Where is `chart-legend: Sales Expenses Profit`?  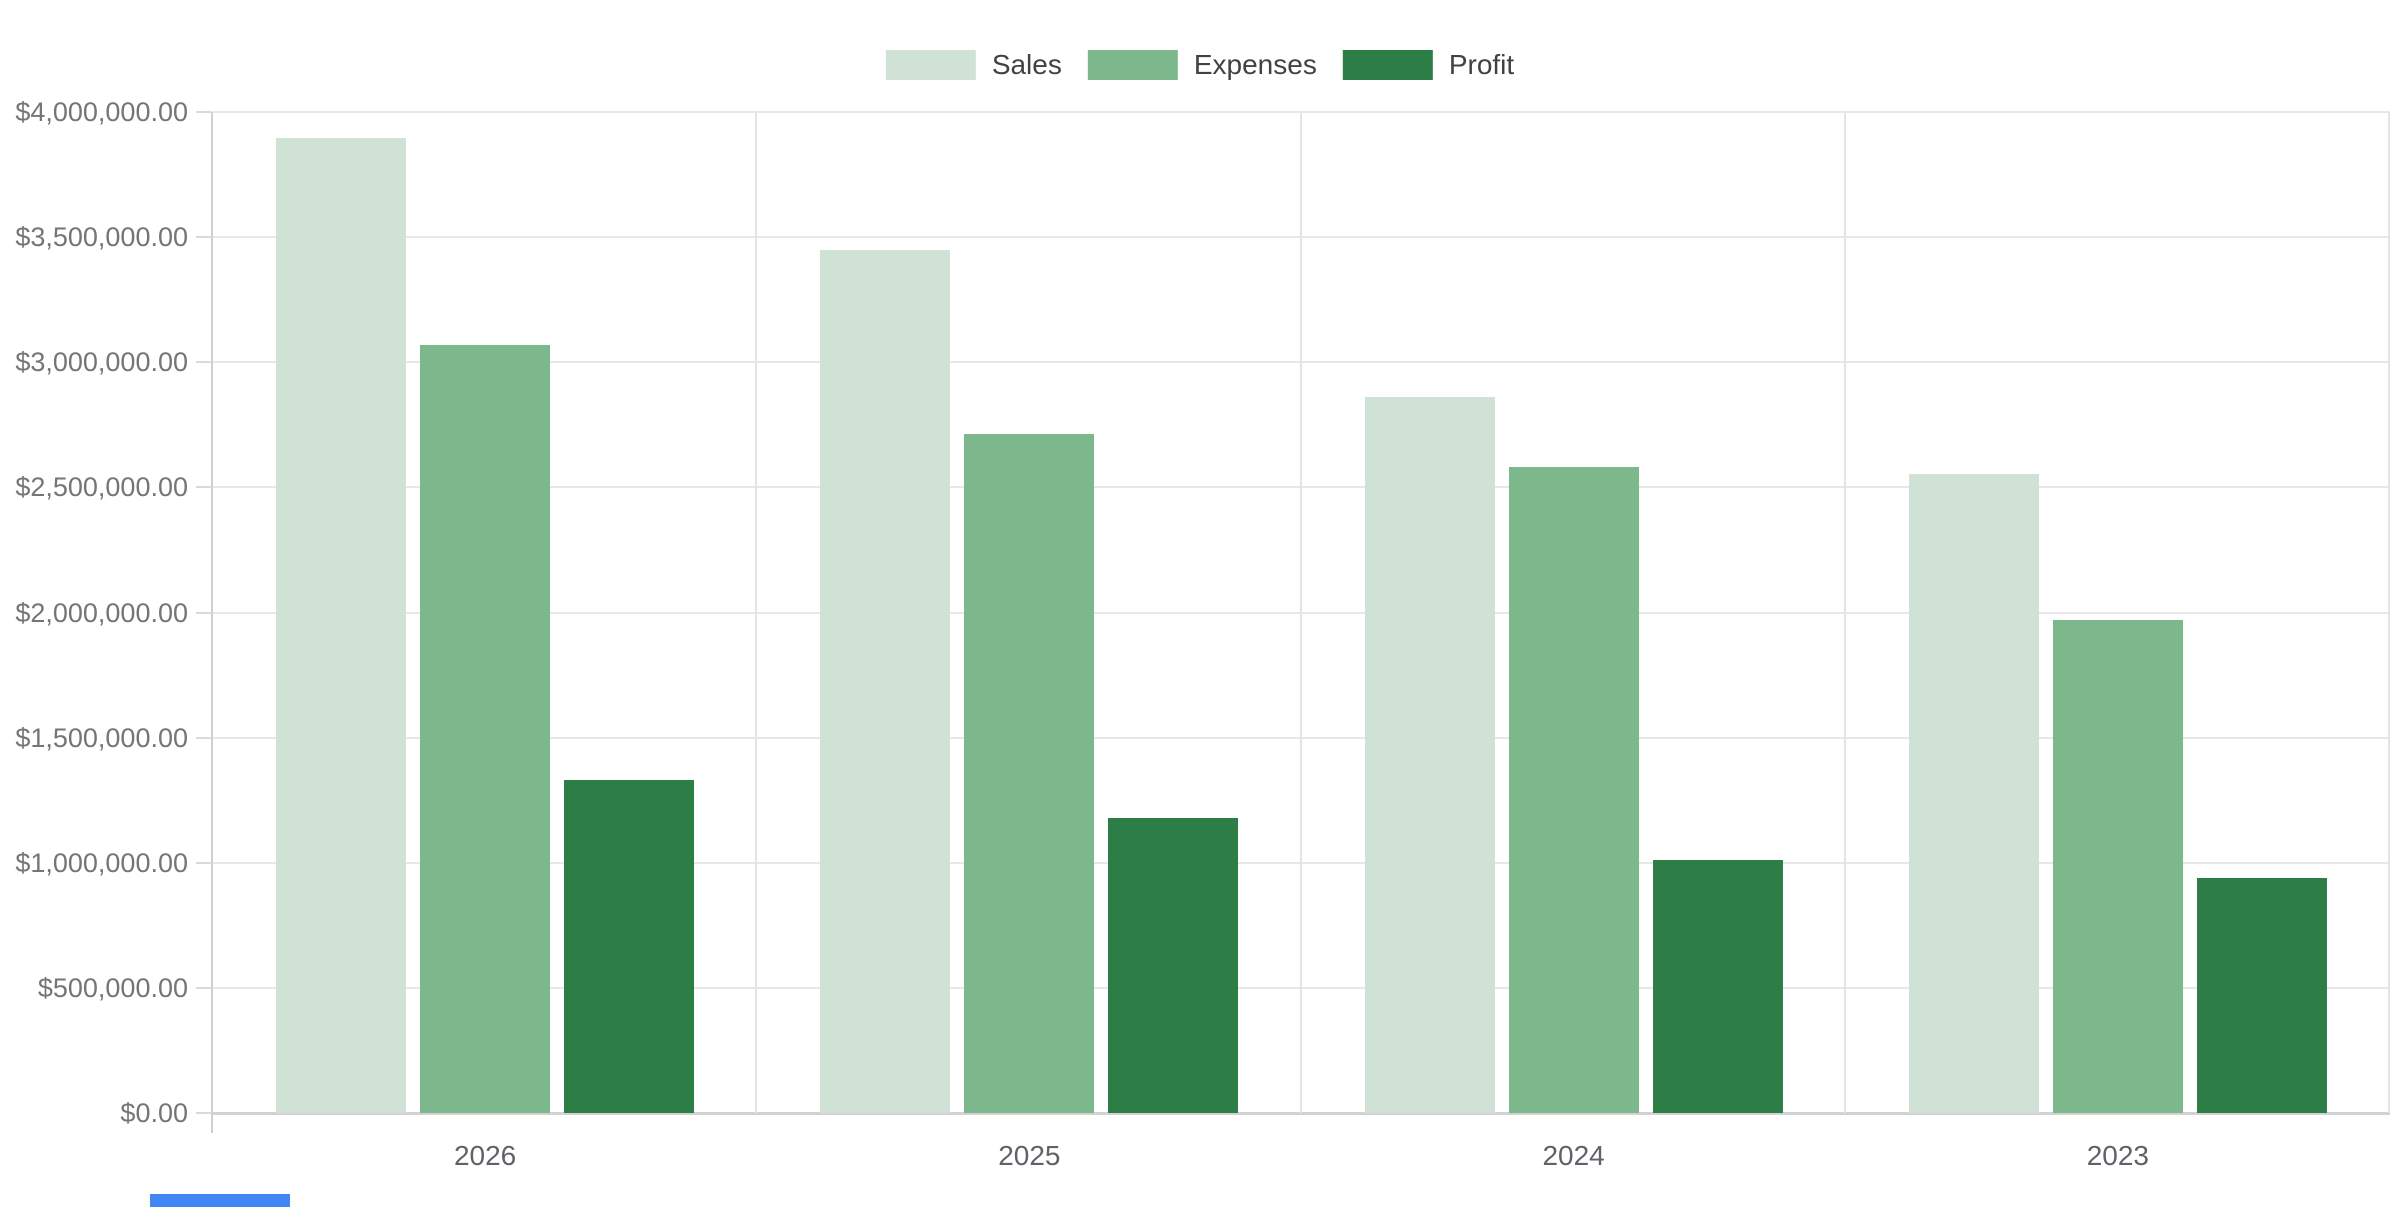
chart-legend: Sales Expenses Profit is located at coordinates (1200, 64).